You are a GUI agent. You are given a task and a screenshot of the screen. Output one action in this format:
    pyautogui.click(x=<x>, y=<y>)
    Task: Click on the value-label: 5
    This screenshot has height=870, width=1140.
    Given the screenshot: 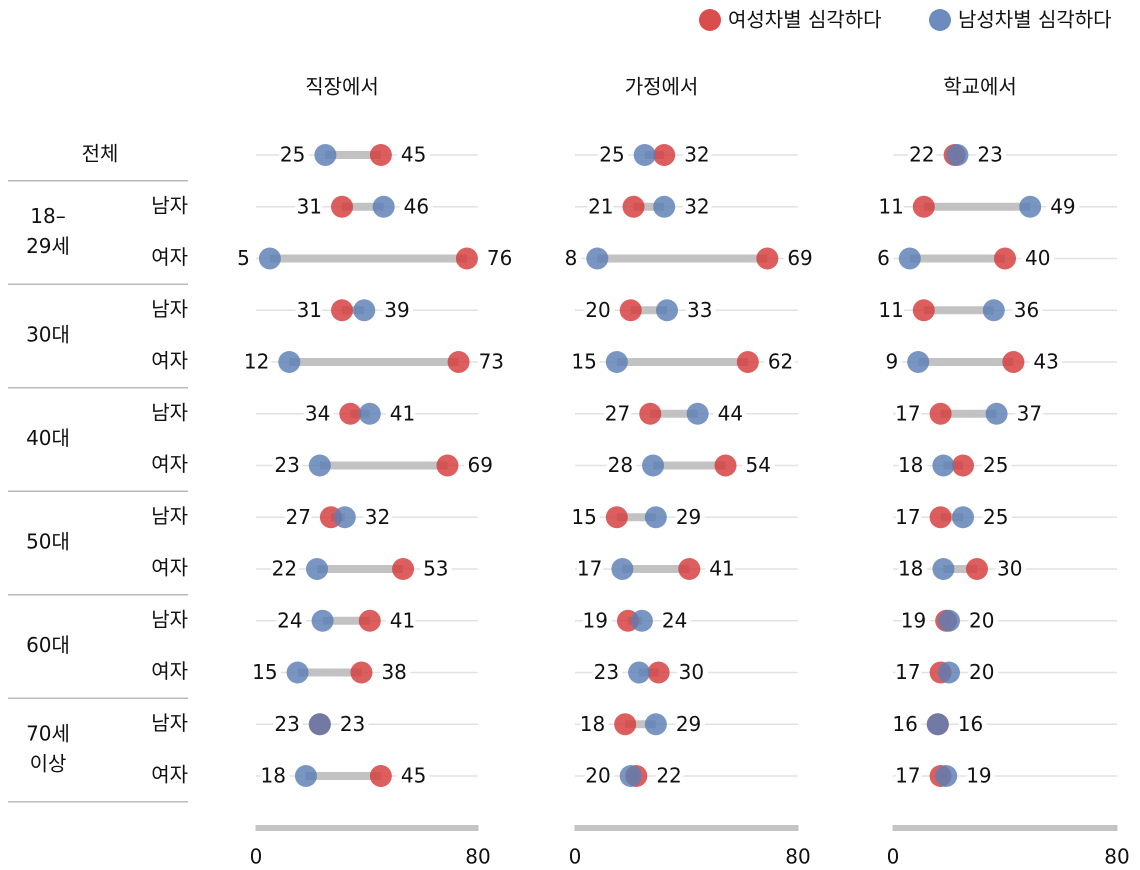 What is the action you would take?
    pyautogui.click(x=243, y=258)
    